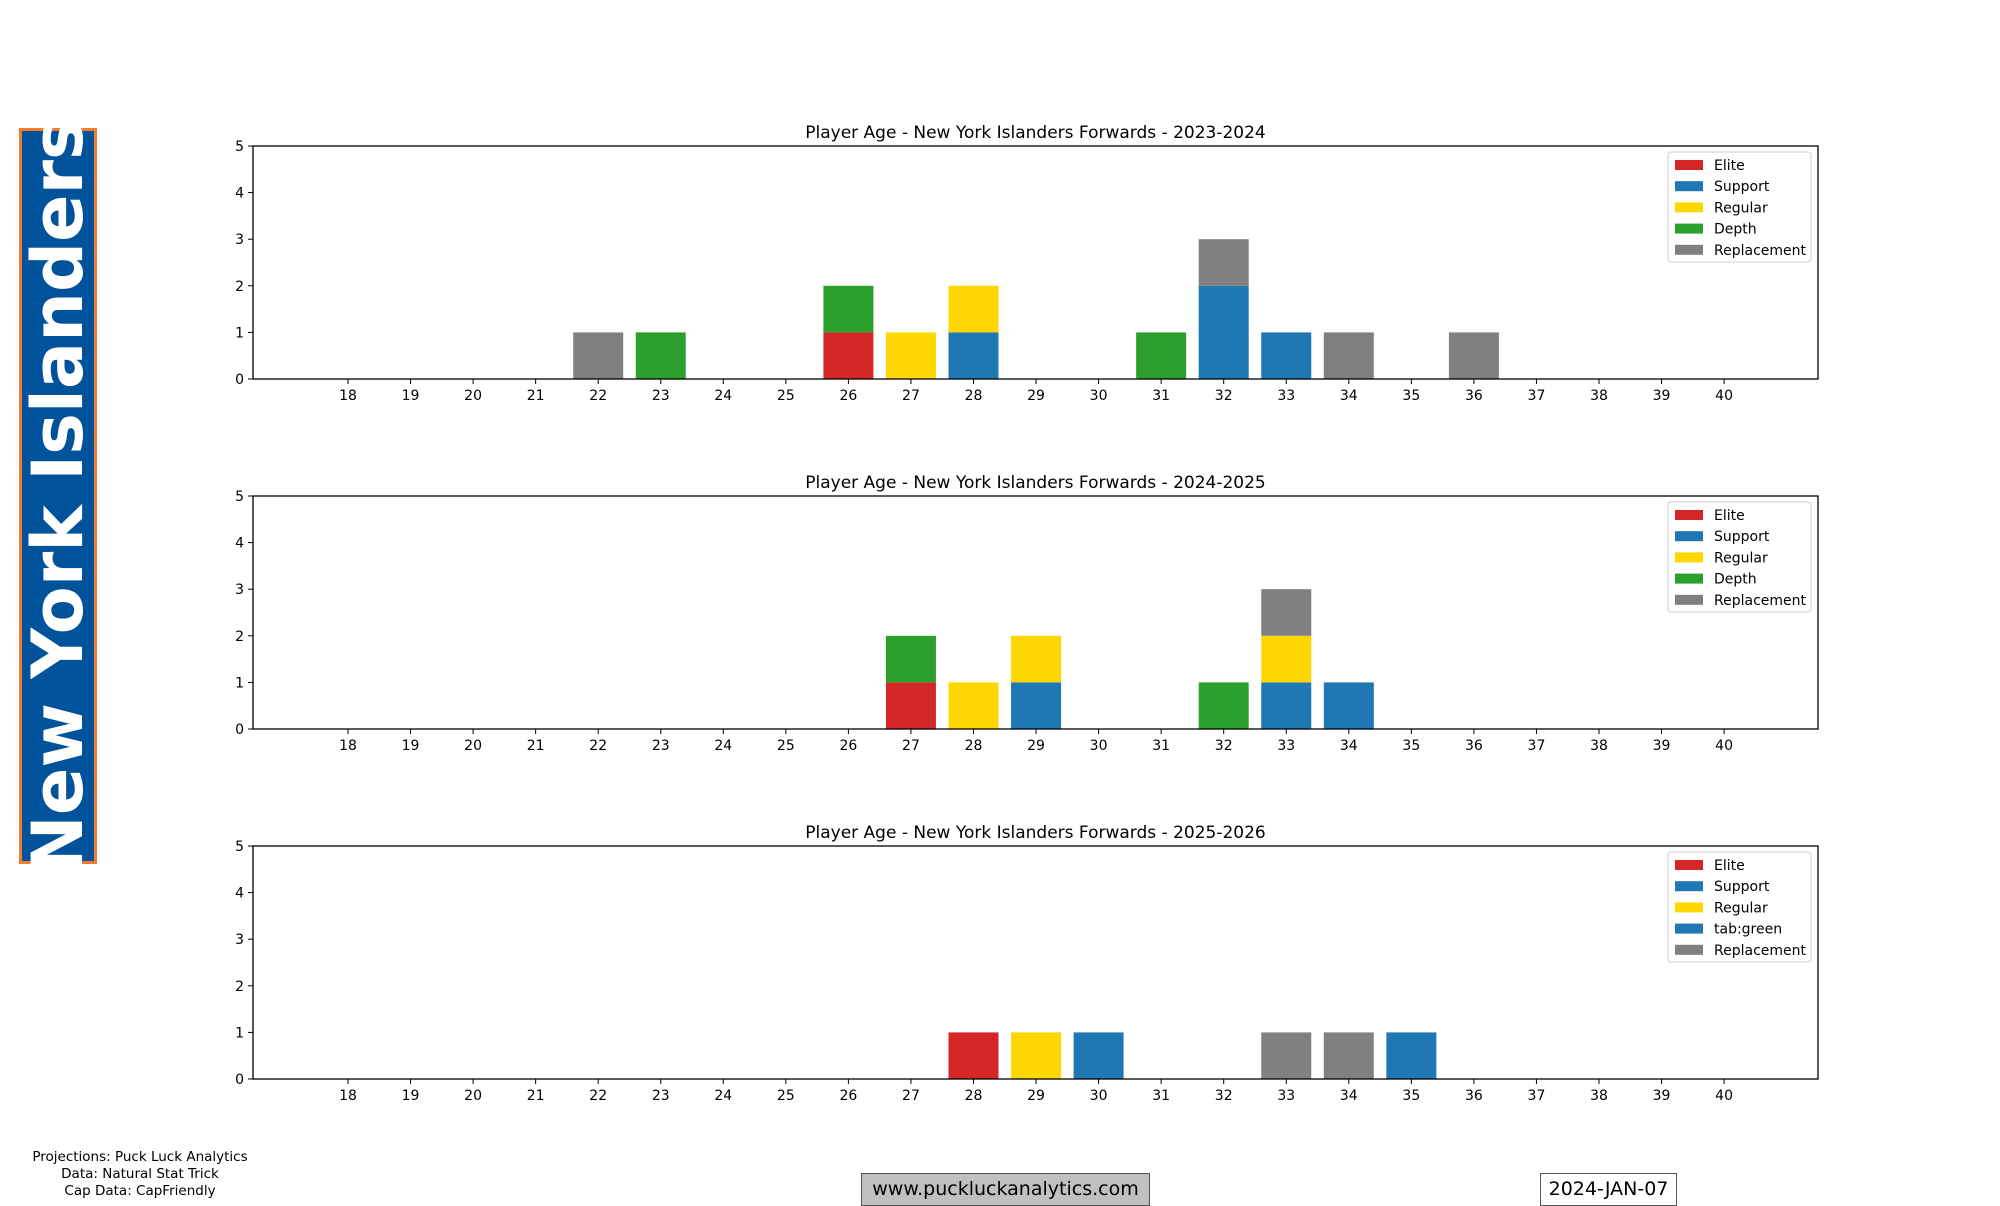  What do you see at coordinates (848, 396) in the screenshot?
I see `x-tick-label: 26` at bounding box center [848, 396].